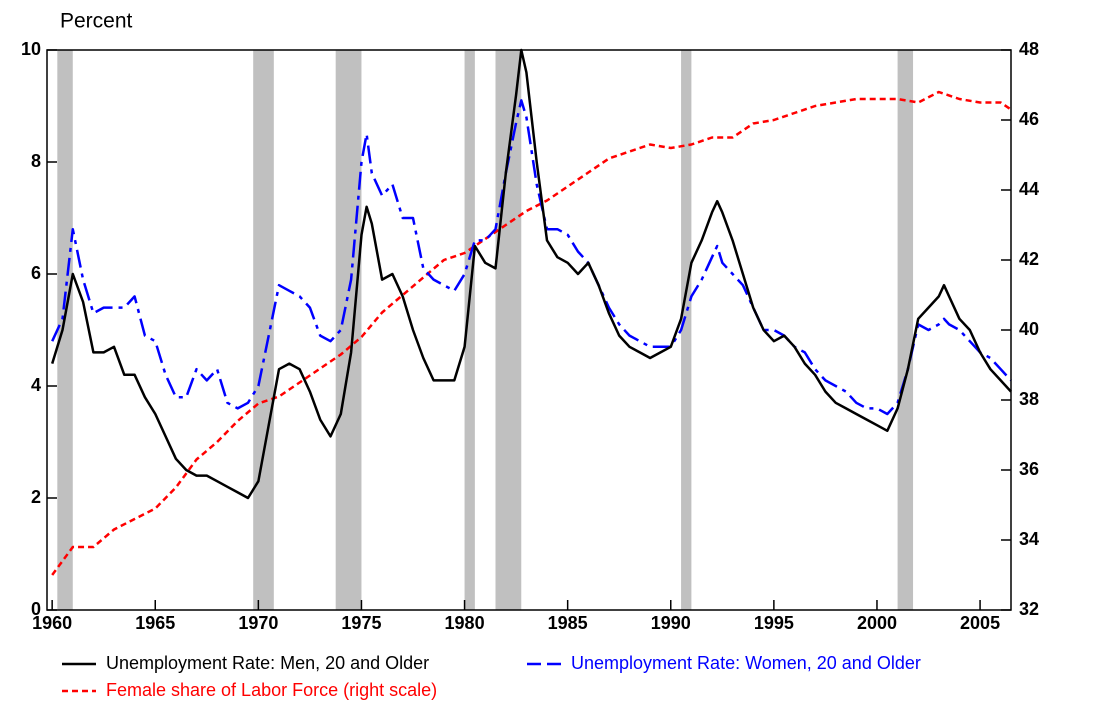 Image resolution: width=1094 pixels, height=709 pixels. I want to click on x-tick-label: 1965, so click(155, 623).